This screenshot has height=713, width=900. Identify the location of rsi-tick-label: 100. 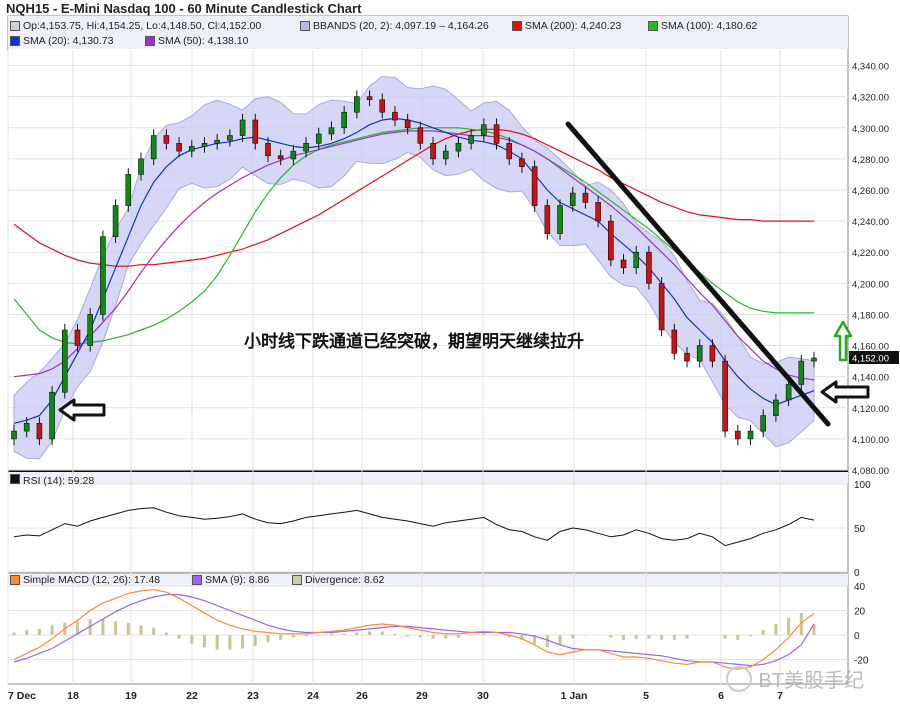
(862, 485).